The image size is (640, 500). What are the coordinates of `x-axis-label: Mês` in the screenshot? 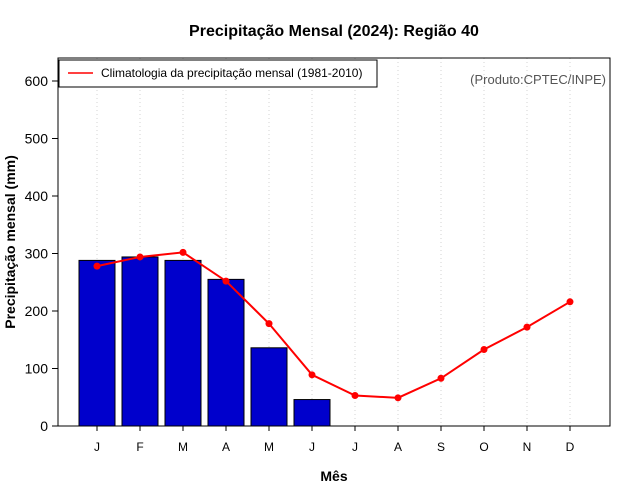 It's located at (333, 476).